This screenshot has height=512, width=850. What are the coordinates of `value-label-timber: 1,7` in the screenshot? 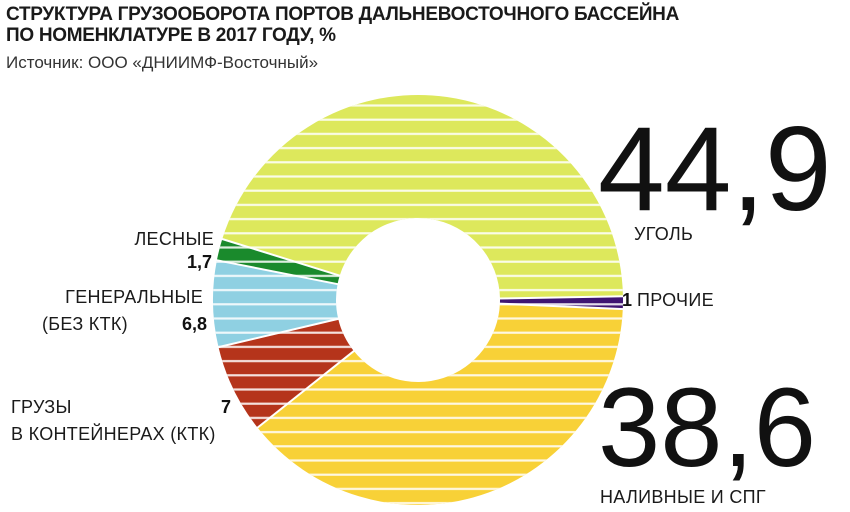 It's located at (199, 262).